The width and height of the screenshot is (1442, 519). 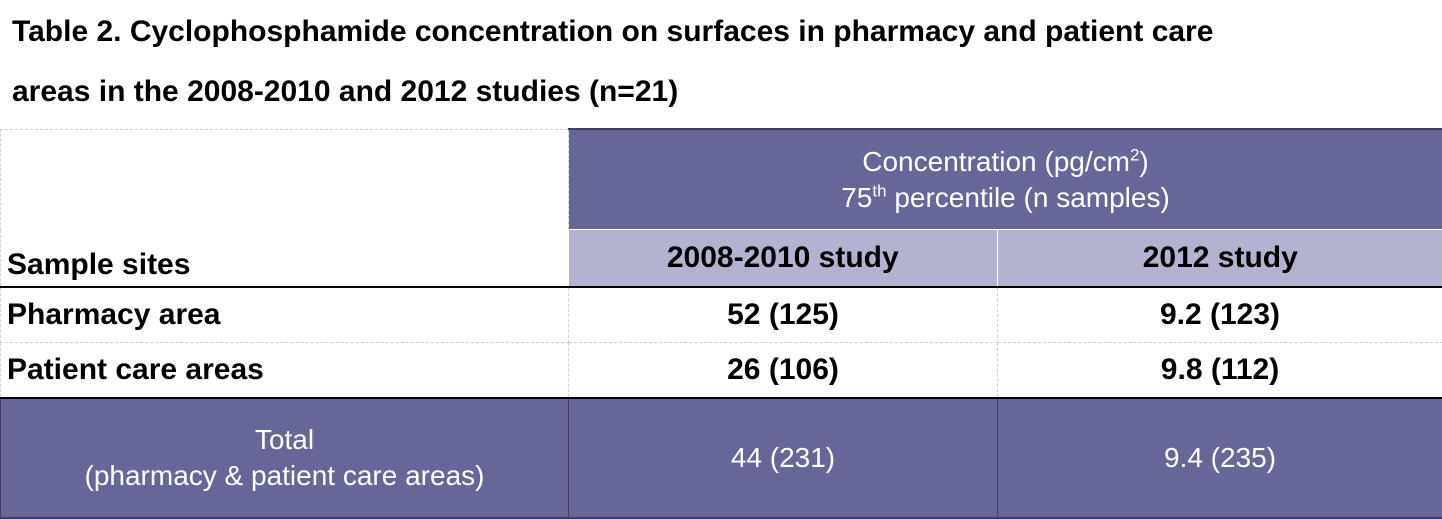 I want to click on total-value-2008: 44 (231), so click(x=783, y=458).